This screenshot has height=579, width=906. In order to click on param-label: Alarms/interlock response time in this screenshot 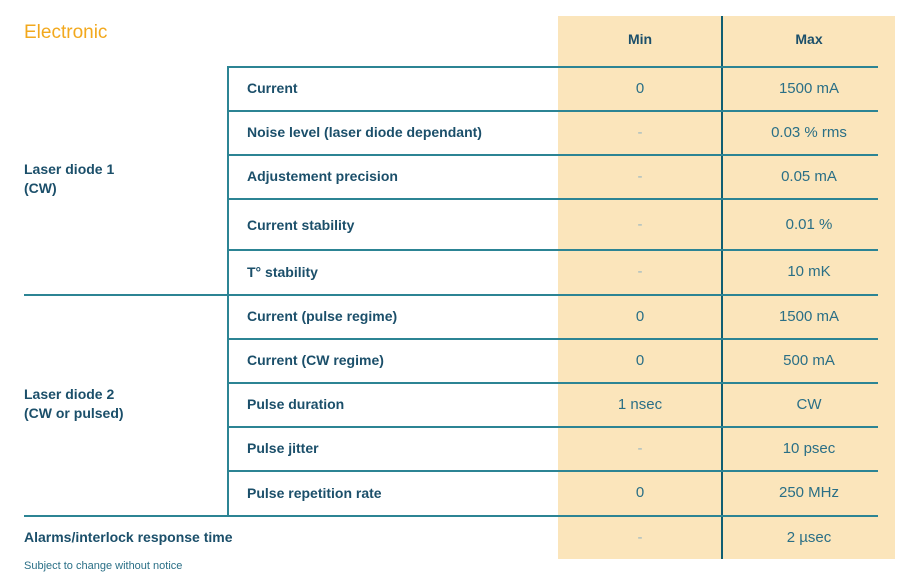, I will do `click(128, 537)`.